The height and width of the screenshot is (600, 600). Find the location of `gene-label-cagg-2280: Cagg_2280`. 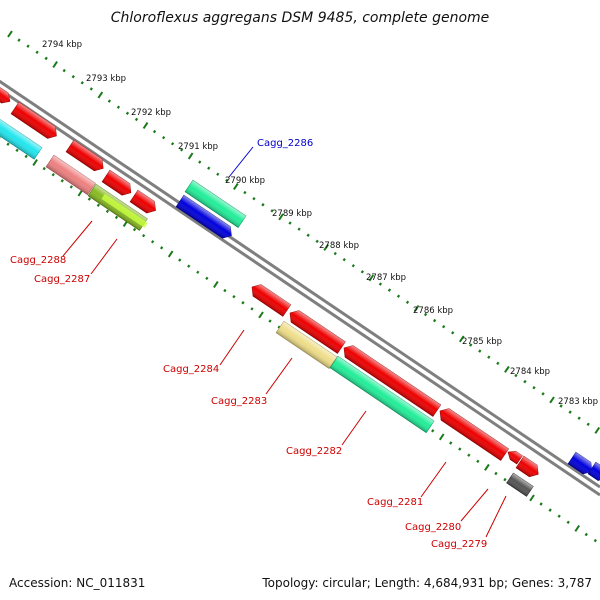

gene-label-cagg-2280: Cagg_2280 is located at coordinates (433, 527).